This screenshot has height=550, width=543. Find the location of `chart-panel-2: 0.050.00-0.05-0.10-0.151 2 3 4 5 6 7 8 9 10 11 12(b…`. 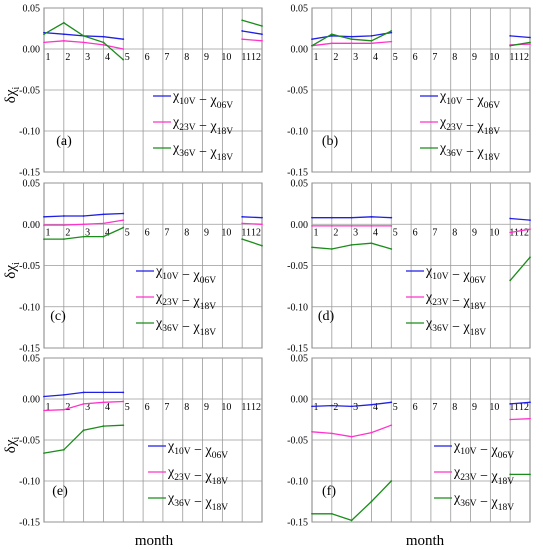

chart-panel-2: 0.050.00-0.05-0.10-0.151 2 3 4 5 6 7 8 9 10 11 12(b… is located at coordinates (409, 91).